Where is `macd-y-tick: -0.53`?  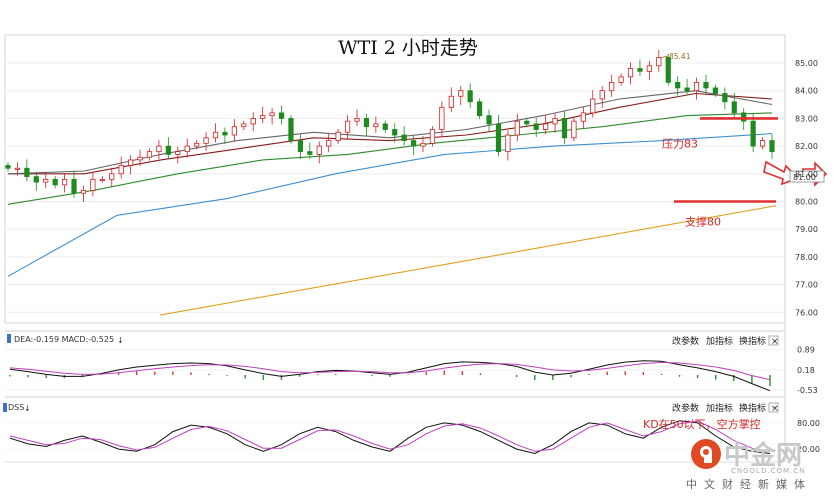
macd-y-tick: -0.53 is located at coordinates (807, 390).